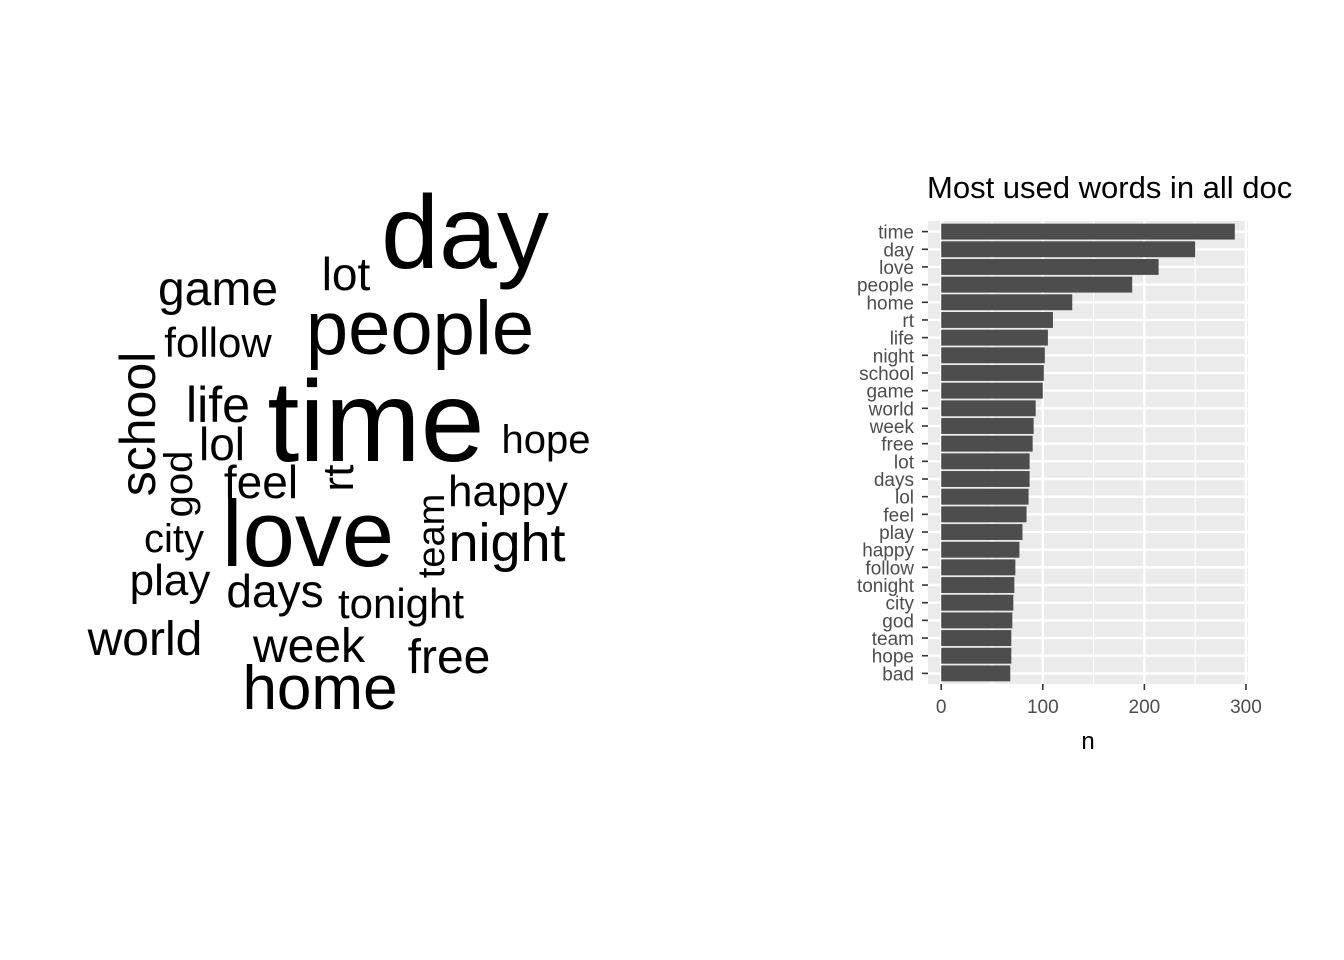  What do you see at coordinates (977, 602) in the screenshot?
I see `bar-city` at bounding box center [977, 602].